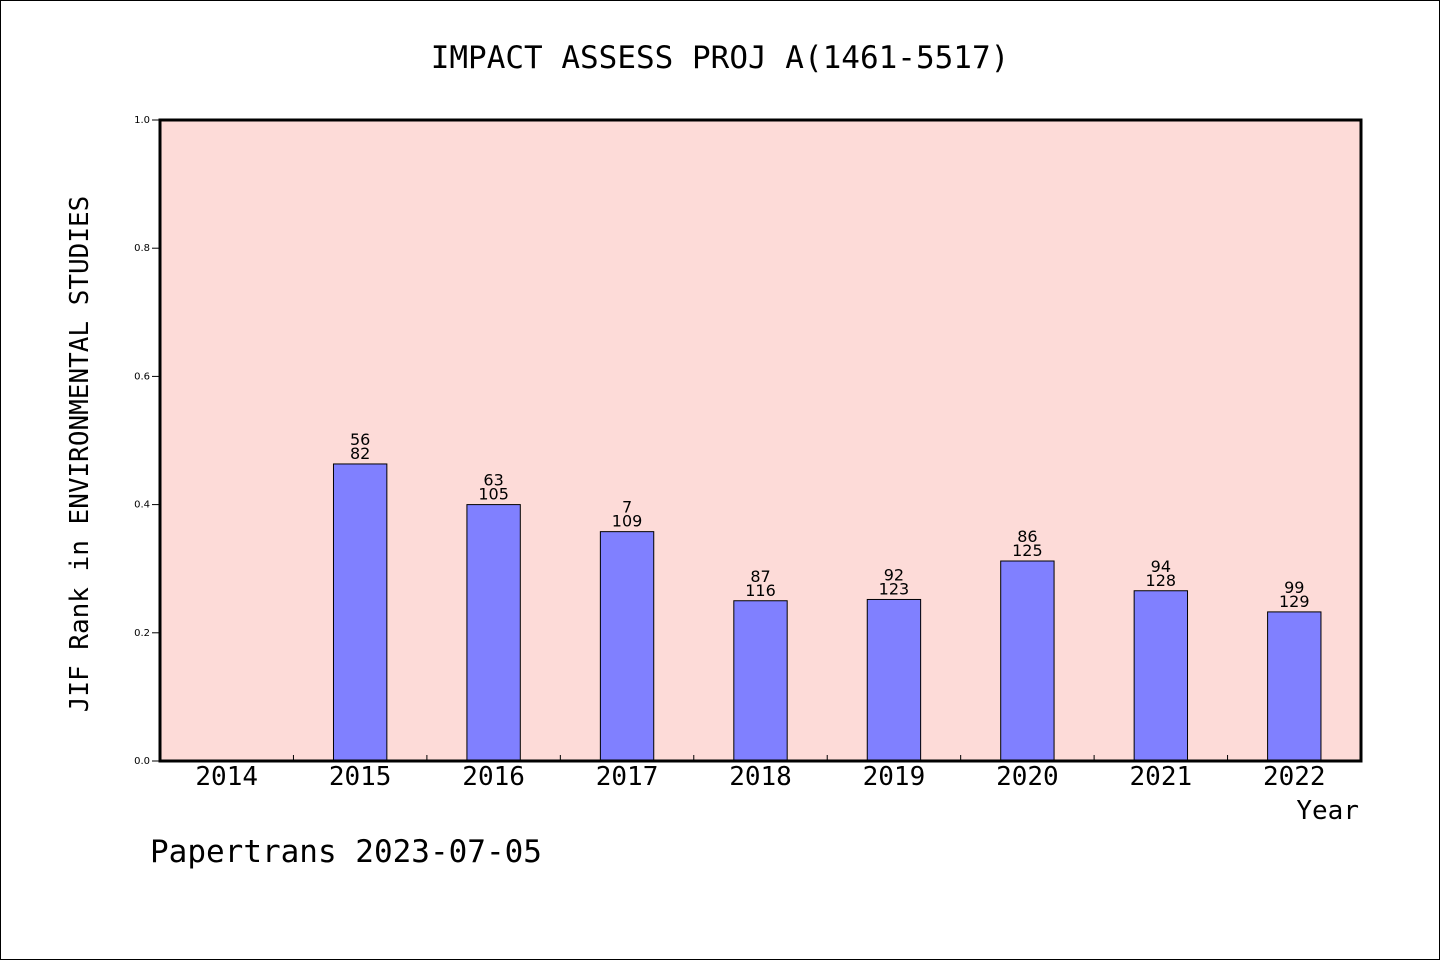 Image resolution: width=1440 pixels, height=960 pixels. Describe the element at coordinates (627, 507) in the screenshot. I see `bar-rank-label: 7` at that location.